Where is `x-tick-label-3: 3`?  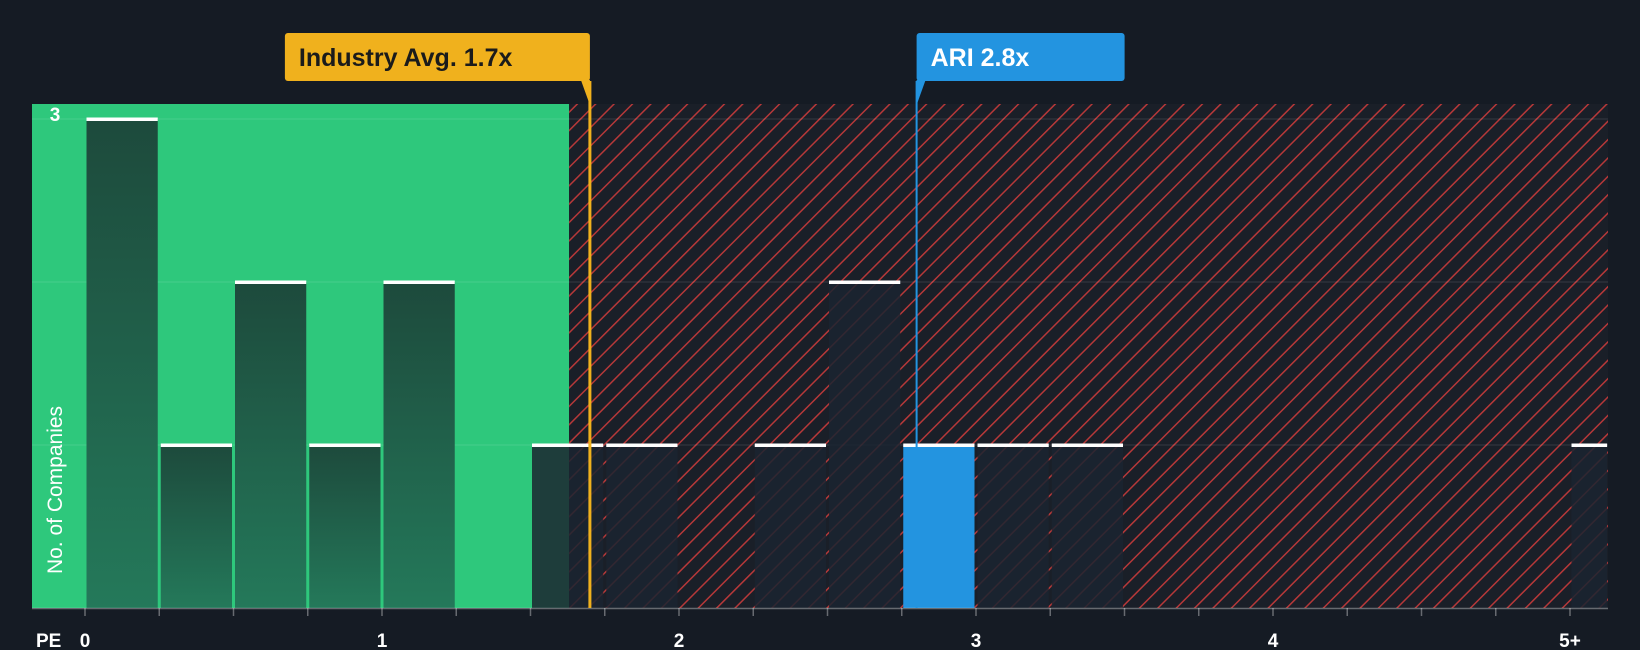
x-tick-label-3: 3 is located at coordinates (976, 640).